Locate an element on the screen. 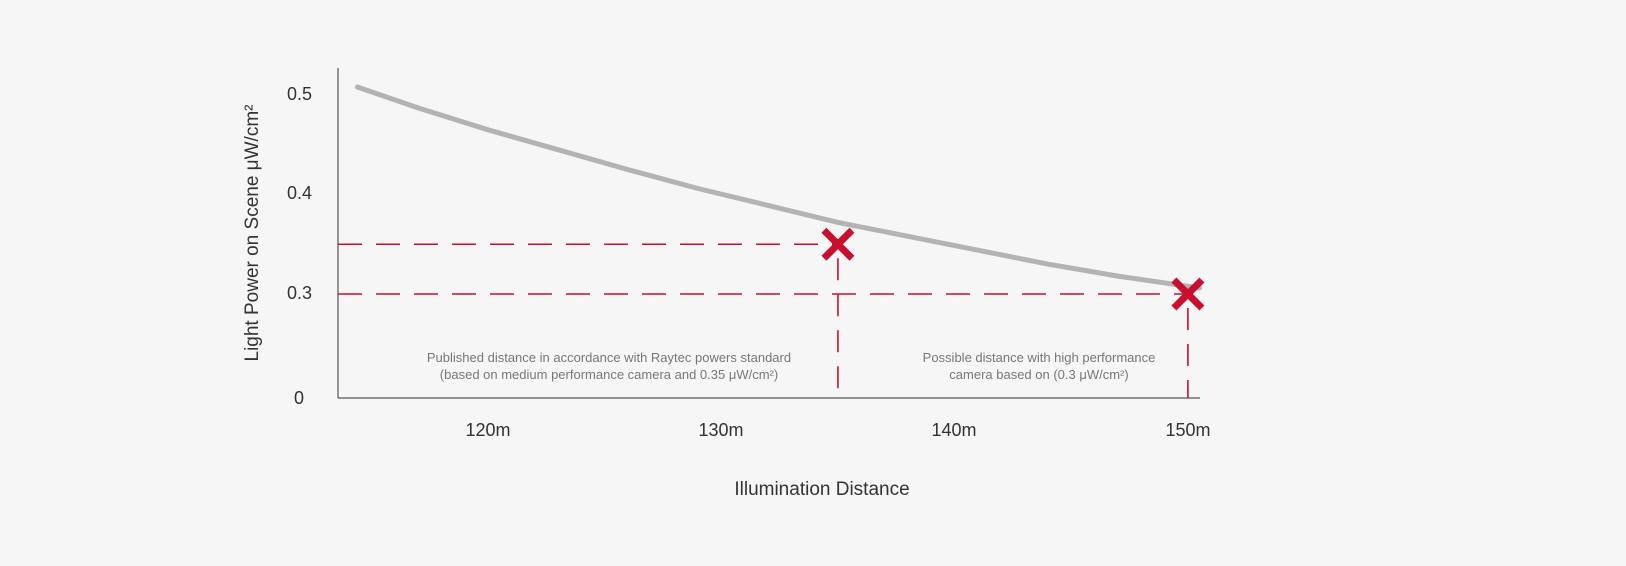 This screenshot has width=1626, height=566. x-tick-label: 120m is located at coordinates (487, 430).